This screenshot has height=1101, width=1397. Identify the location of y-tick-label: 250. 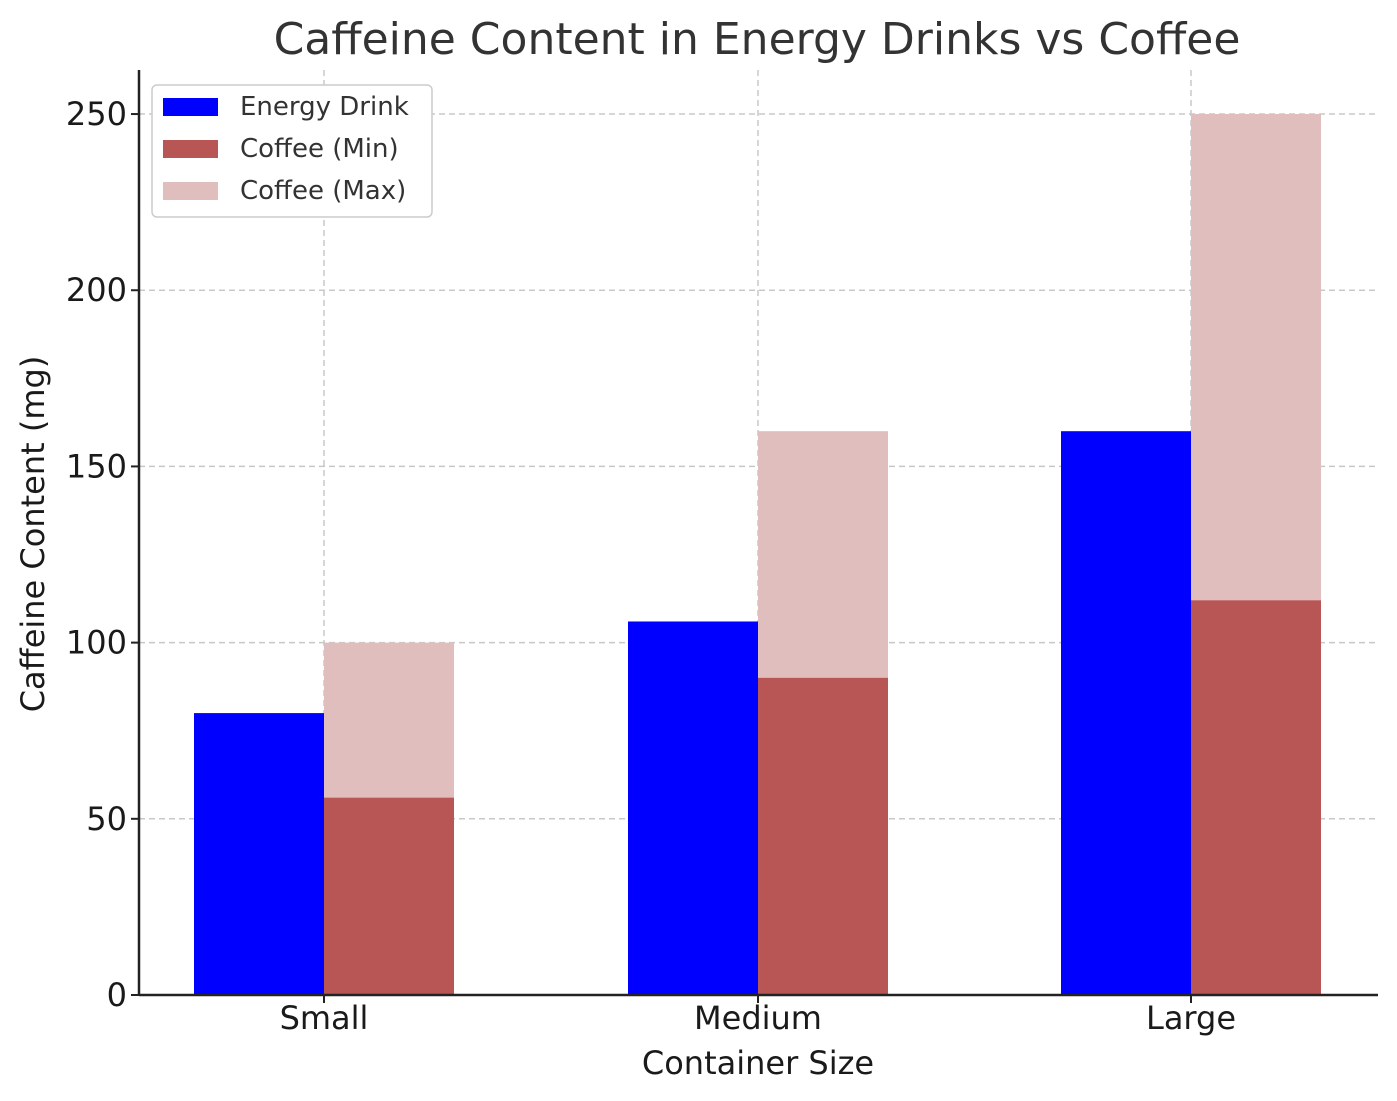
(96, 114).